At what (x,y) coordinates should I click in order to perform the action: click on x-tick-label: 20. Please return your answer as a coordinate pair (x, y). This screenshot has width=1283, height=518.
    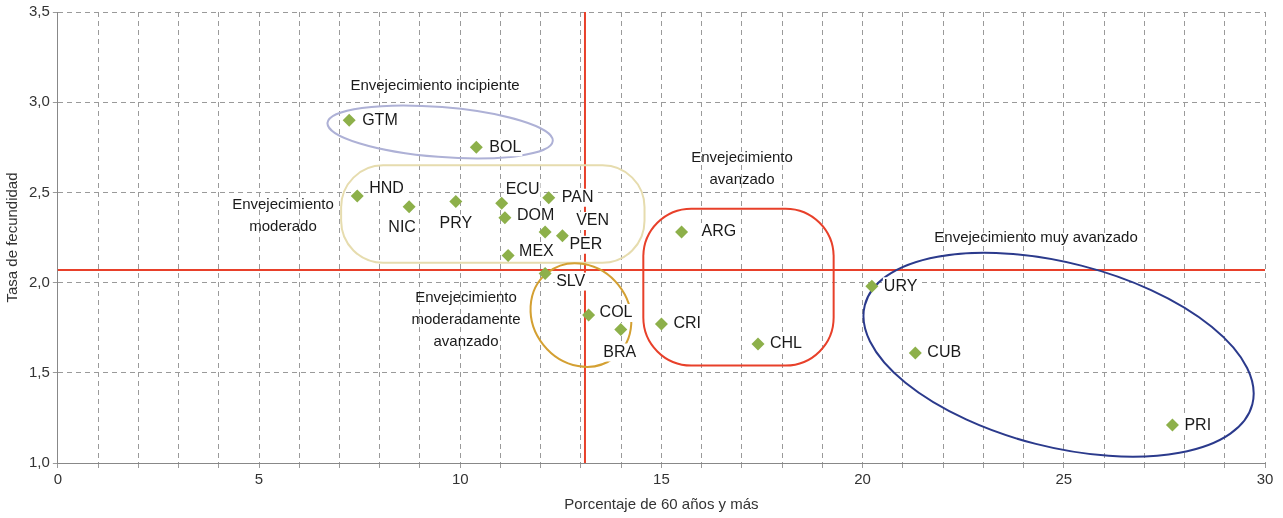
    Looking at the image, I should click on (862, 479).